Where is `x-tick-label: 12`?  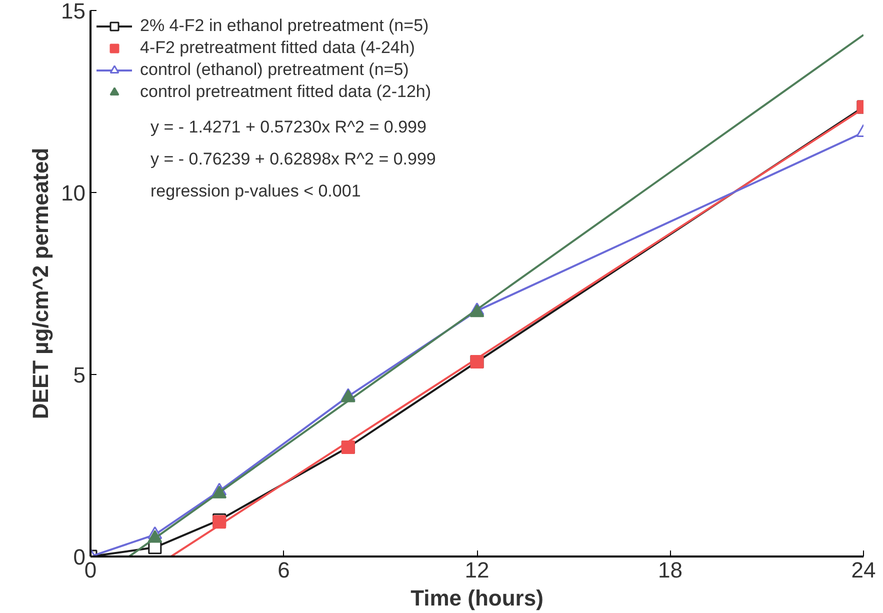 x-tick-label: 12 is located at coordinates (477, 570).